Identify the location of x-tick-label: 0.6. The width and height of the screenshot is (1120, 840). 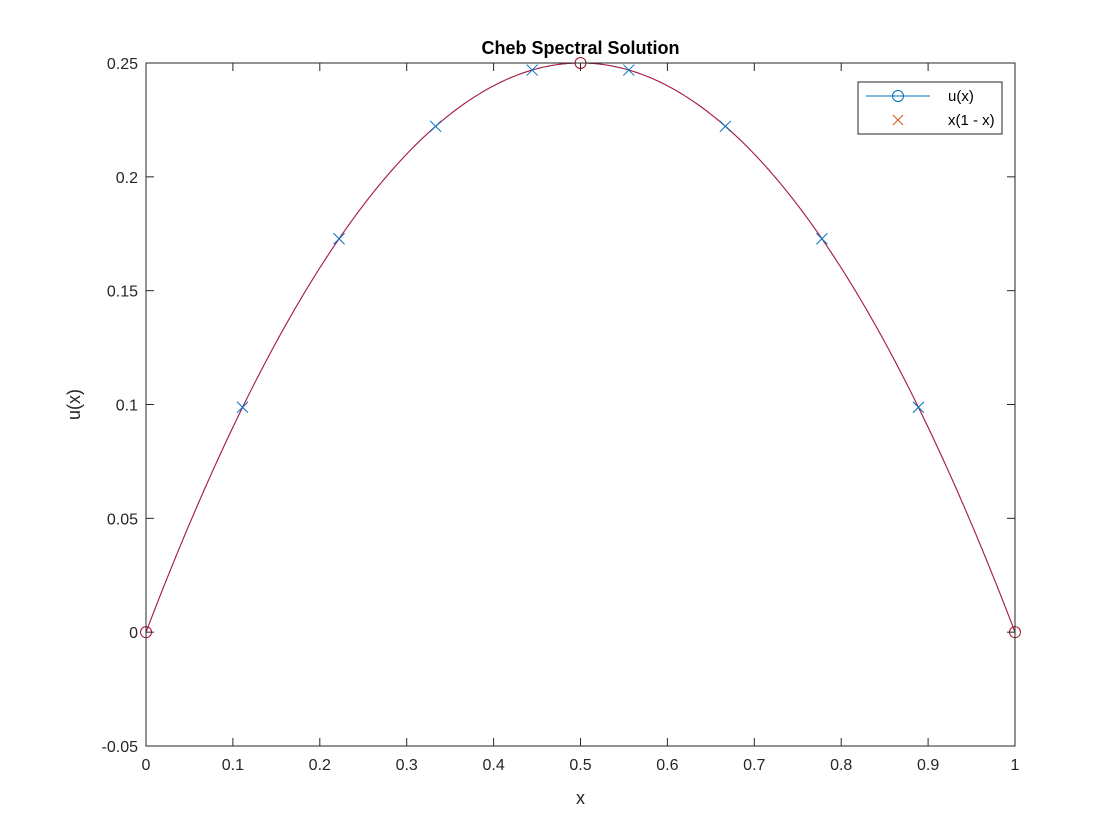
(667, 765).